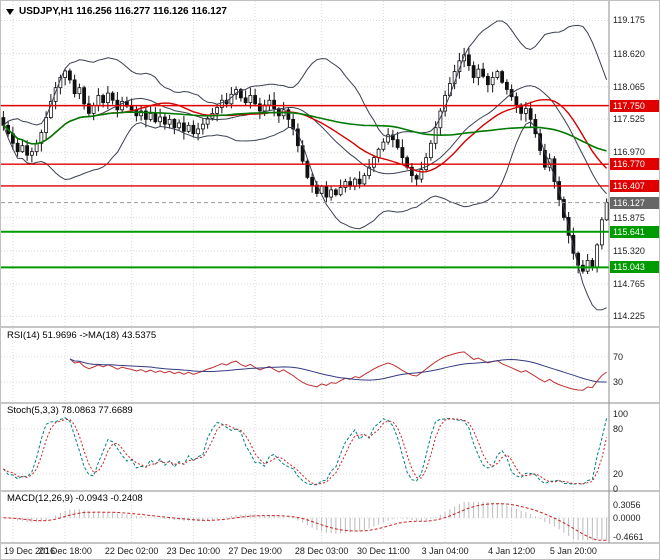  Describe the element at coordinates (621, 414) in the screenshot. I see `stoch-axis-tick: 100` at that location.